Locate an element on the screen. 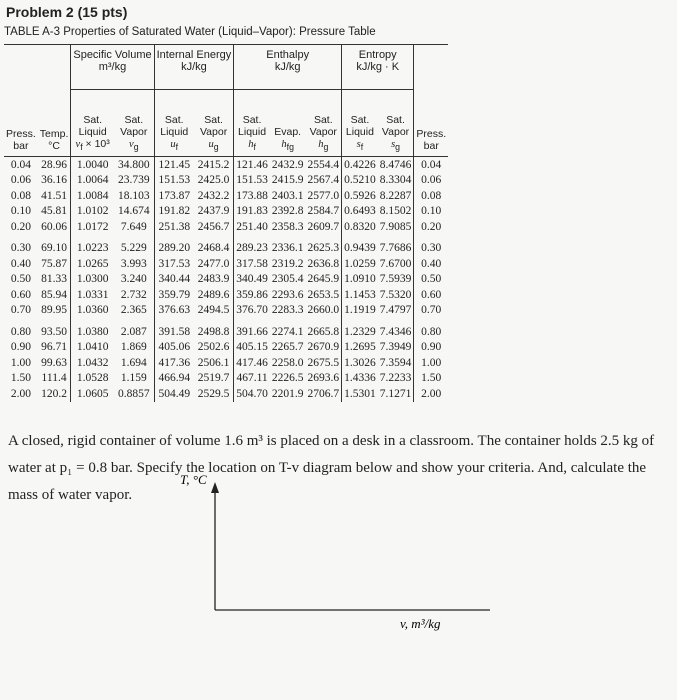 The width and height of the screenshot is (677, 700). table-cell: 173.87 is located at coordinates (174, 195).